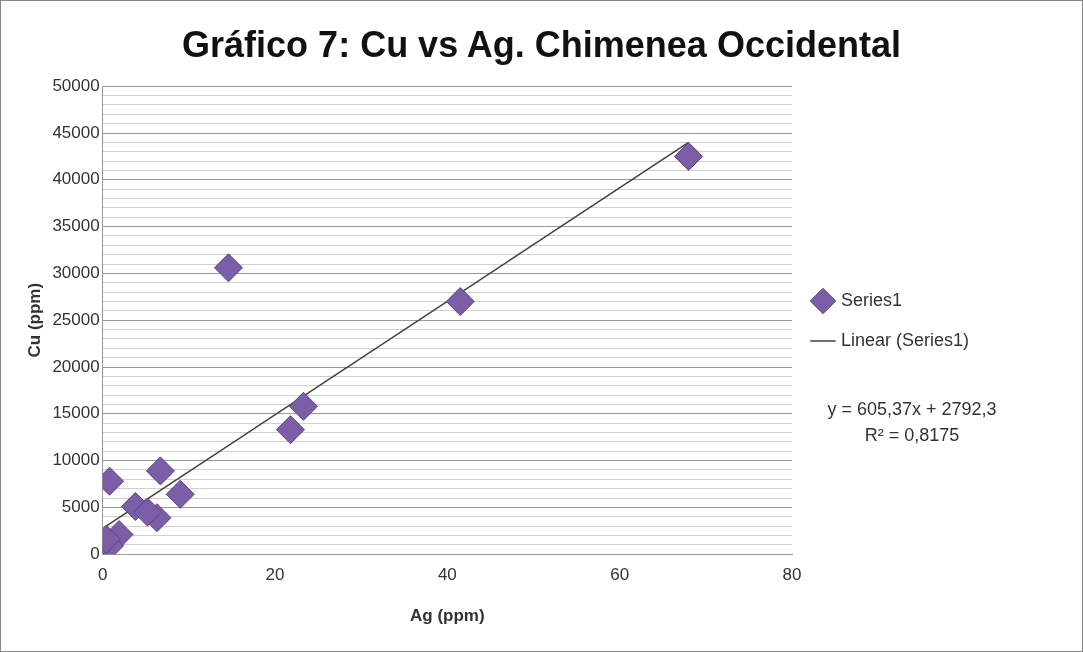  What do you see at coordinates (620, 575) in the screenshot?
I see `x-tick-label: 60` at bounding box center [620, 575].